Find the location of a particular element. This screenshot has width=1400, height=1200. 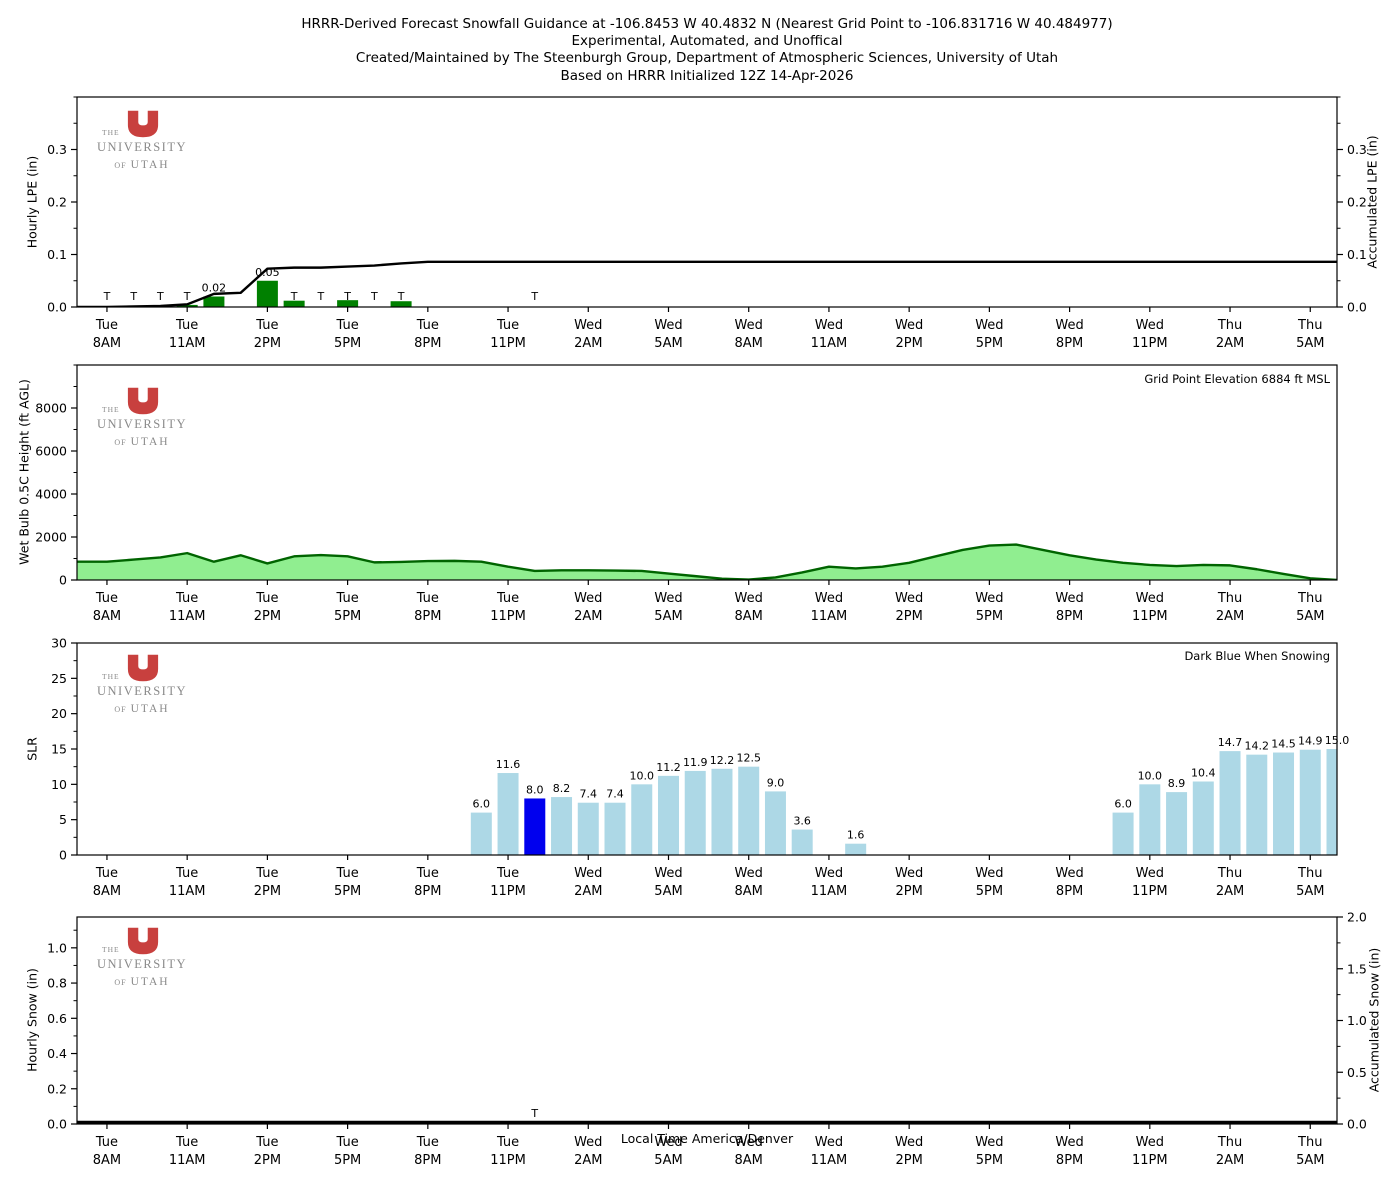

svg-text: 11.6 is located at coordinates (508, 764).